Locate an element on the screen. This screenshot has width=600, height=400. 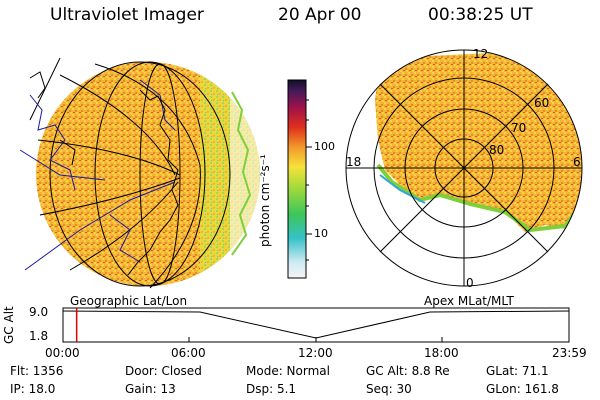
lat-label-60: 60 is located at coordinates (542, 103).